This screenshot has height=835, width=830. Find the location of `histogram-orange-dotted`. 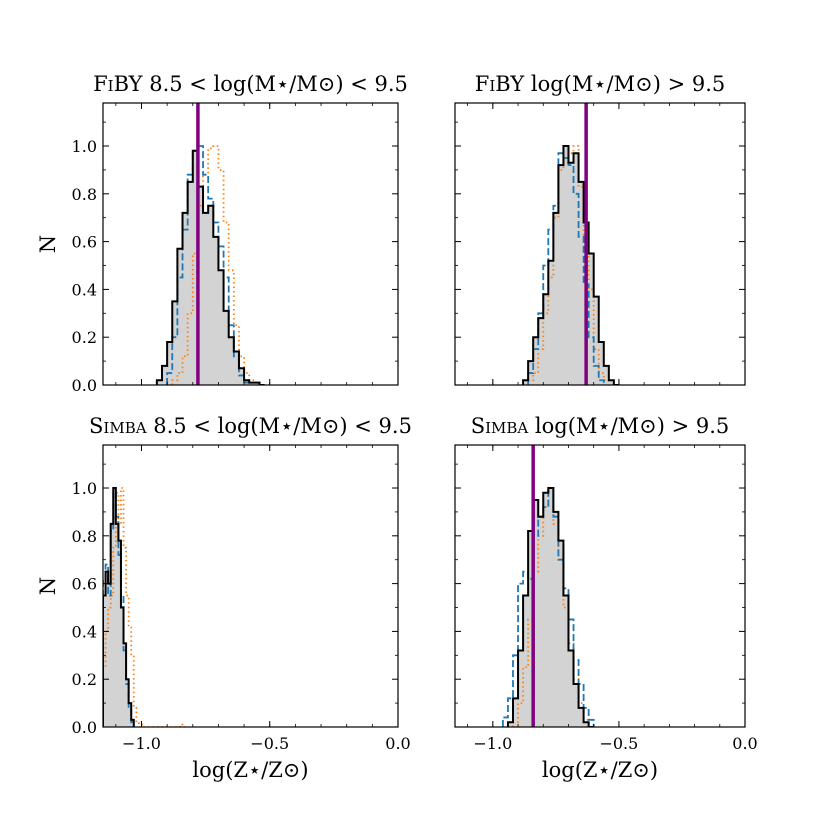

histogram-orange-dotted is located at coordinates (144, 607).